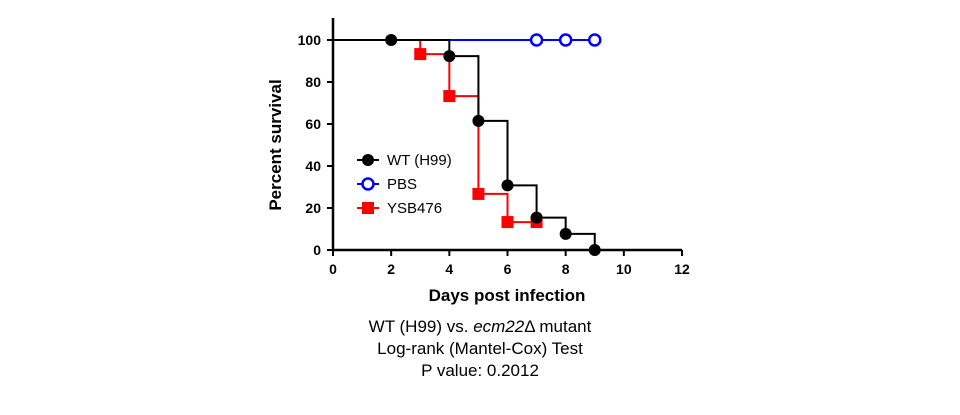 The width and height of the screenshot is (960, 415). What do you see at coordinates (421, 326) in the screenshot?
I see `caption-prefix: WT (H99) vs.` at bounding box center [421, 326].